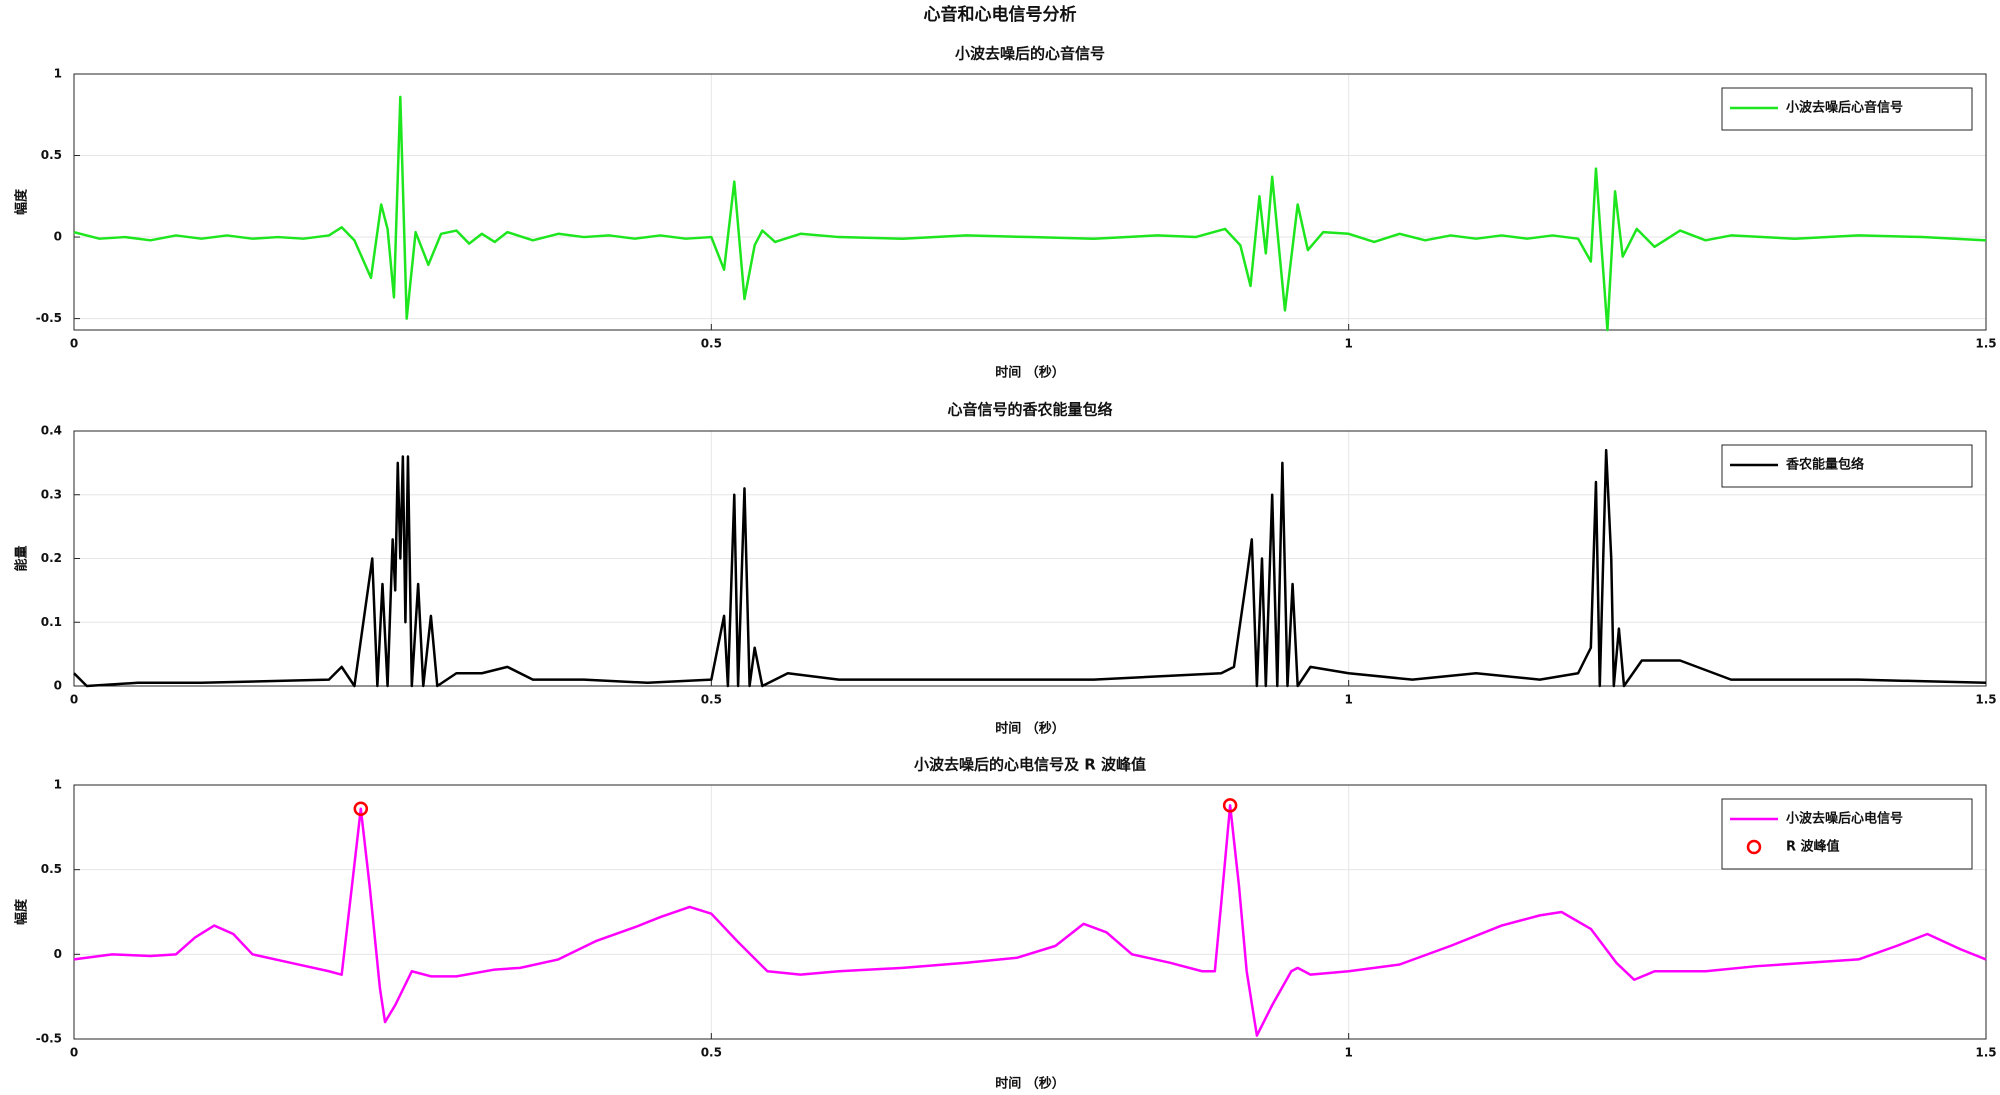 The image size is (2000, 1095). What do you see at coordinates (1030, 765) in the screenshot?
I see `subplot-title: 小波去噪后的心电信号及 R 波峰值` at bounding box center [1030, 765].